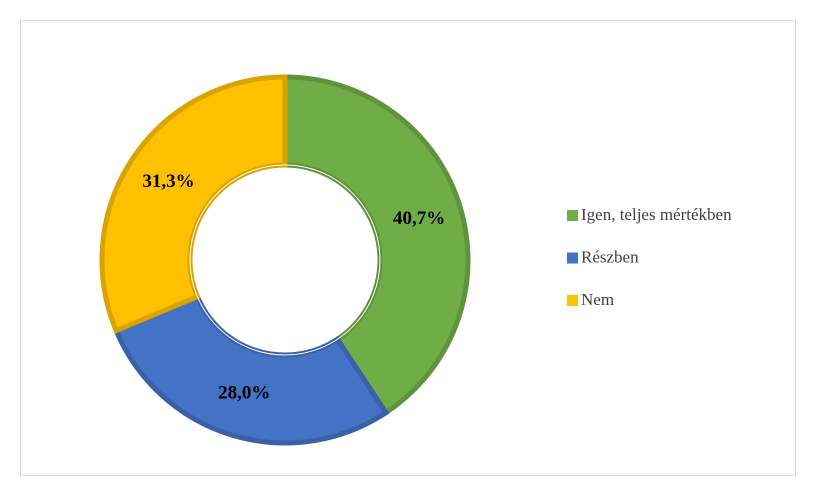 Image resolution: width=817 pixels, height=497 pixels. What do you see at coordinates (656, 214) in the screenshot?
I see `legend-label: Igen, teljes mértékben` at bounding box center [656, 214].